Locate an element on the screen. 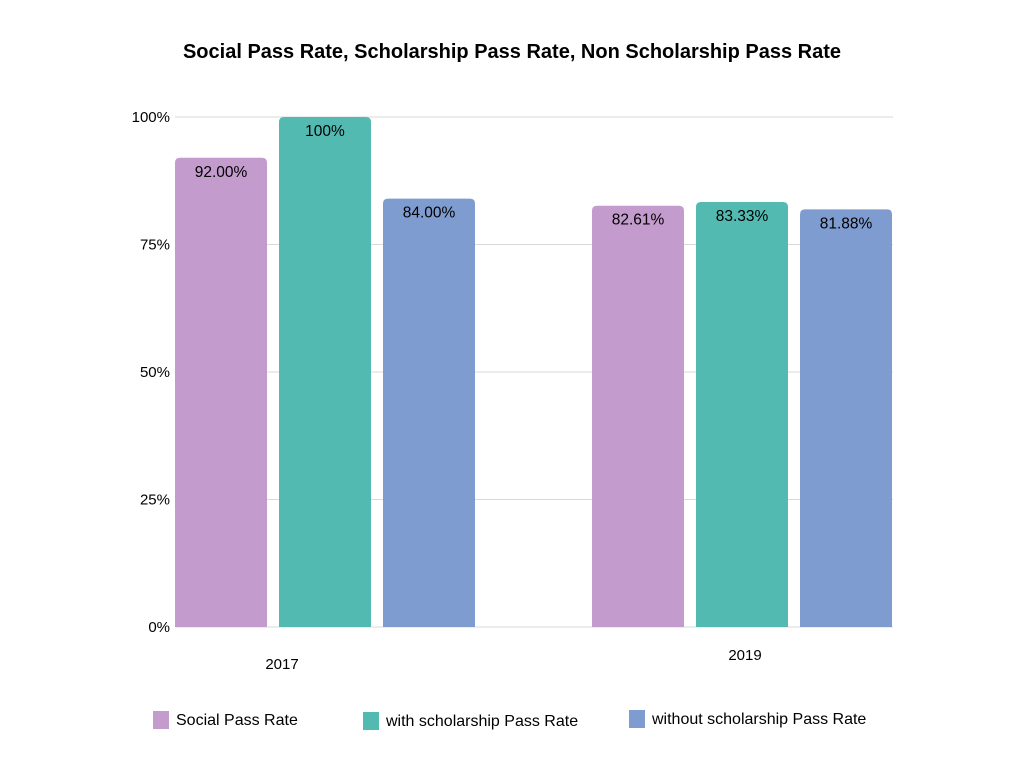 Image resolution: width=1024 pixels, height=768 pixels. data-label: 92.00% is located at coordinates (221, 172).